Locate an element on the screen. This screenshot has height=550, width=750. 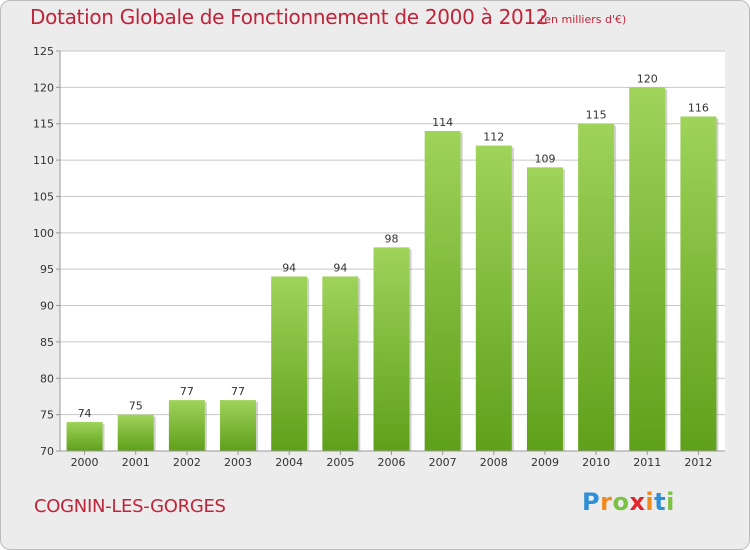
data-label: 115 is located at coordinates (596, 115).